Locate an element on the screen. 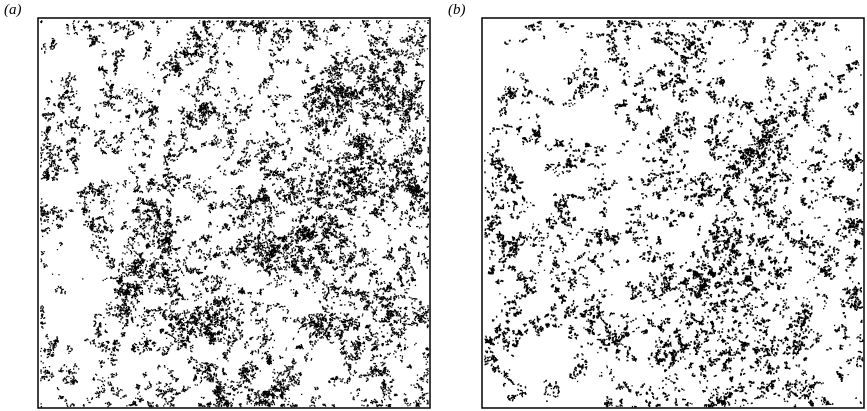  panel-label: (a) is located at coordinates (13, 10).